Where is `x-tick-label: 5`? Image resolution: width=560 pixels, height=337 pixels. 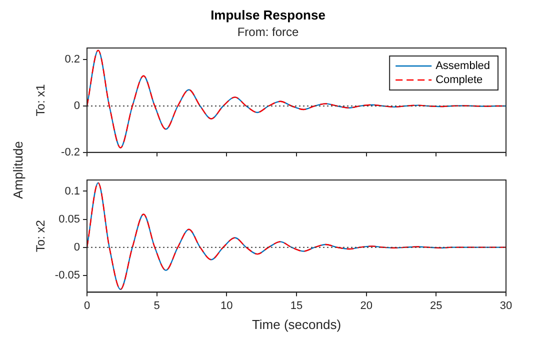 x-tick-label: 5 is located at coordinates (157, 306).